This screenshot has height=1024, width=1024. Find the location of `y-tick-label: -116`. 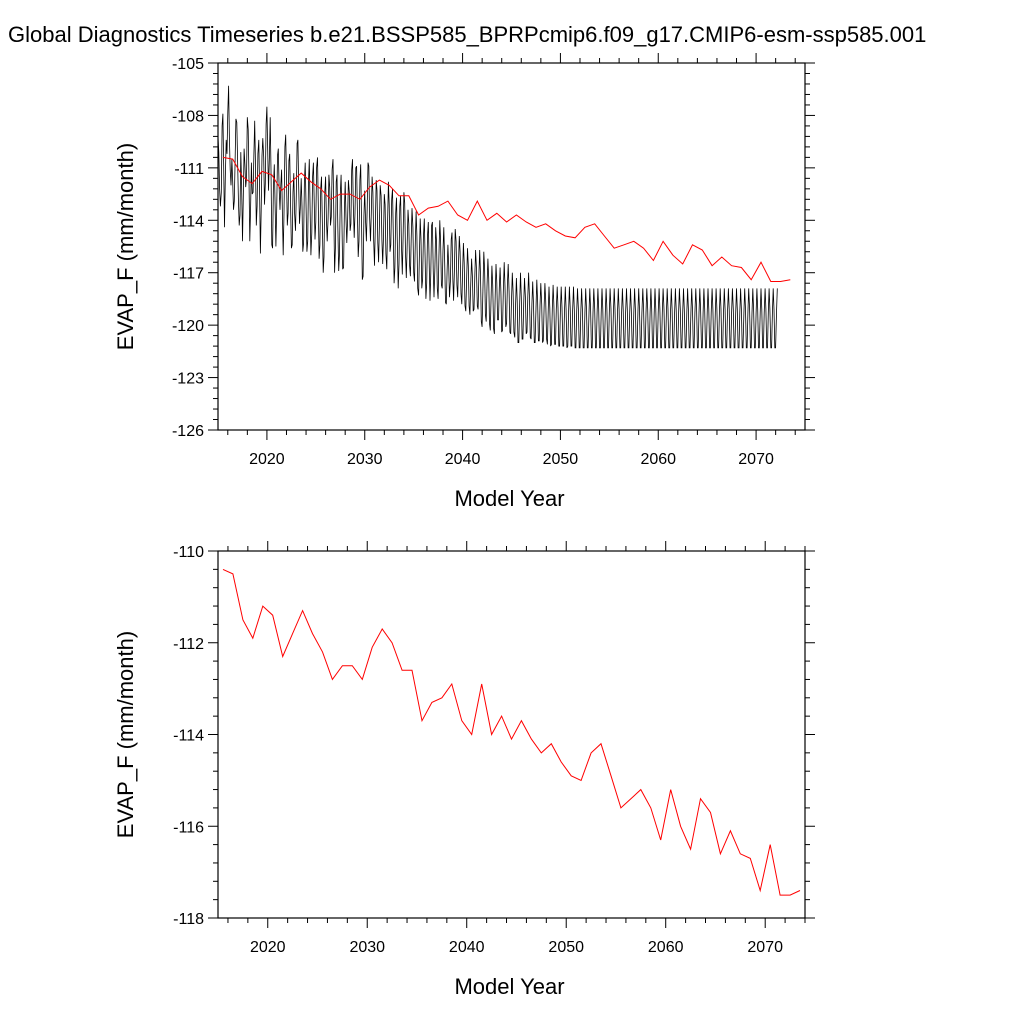

y-tick-label: -116 is located at coordinates (188, 827).